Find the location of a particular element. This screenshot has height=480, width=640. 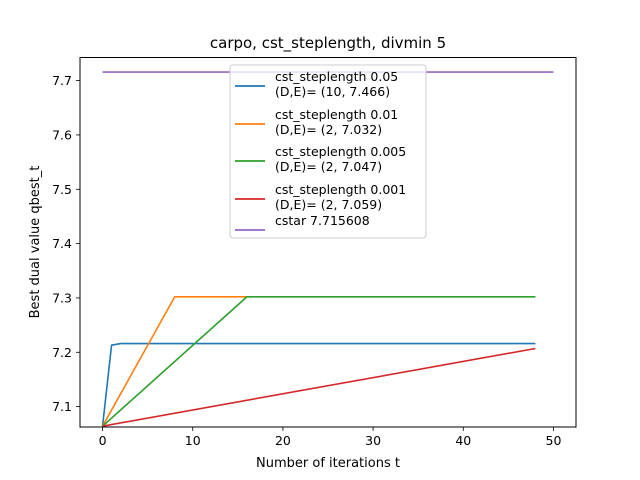

legend-sublabel-1: (D,E)= (10, 7.466) is located at coordinates (332, 91).